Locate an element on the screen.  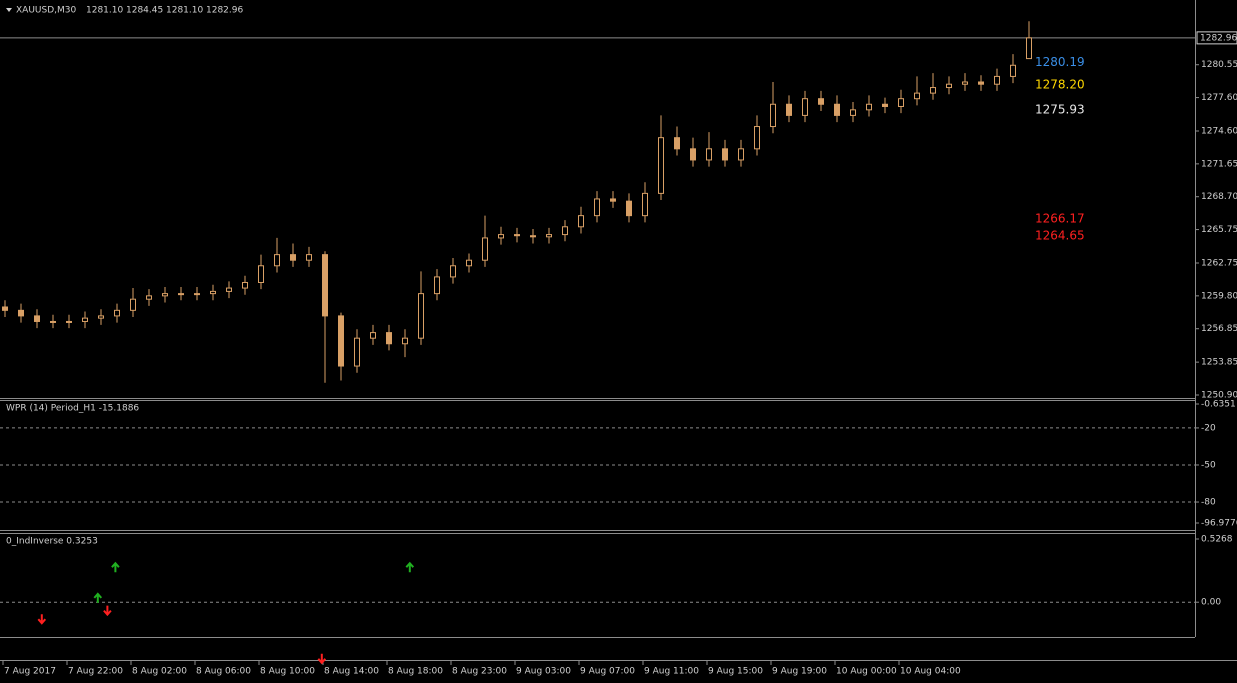
x-tick-label: 10 Aug 00:00 is located at coordinates (866, 672).